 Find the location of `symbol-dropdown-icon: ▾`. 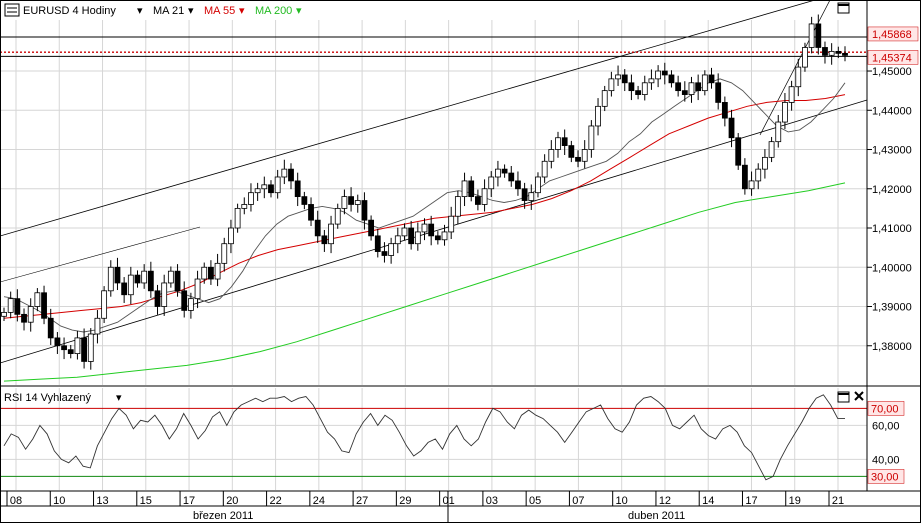

symbol-dropdown-icon: ▾ is located at coordinates (140, 11).